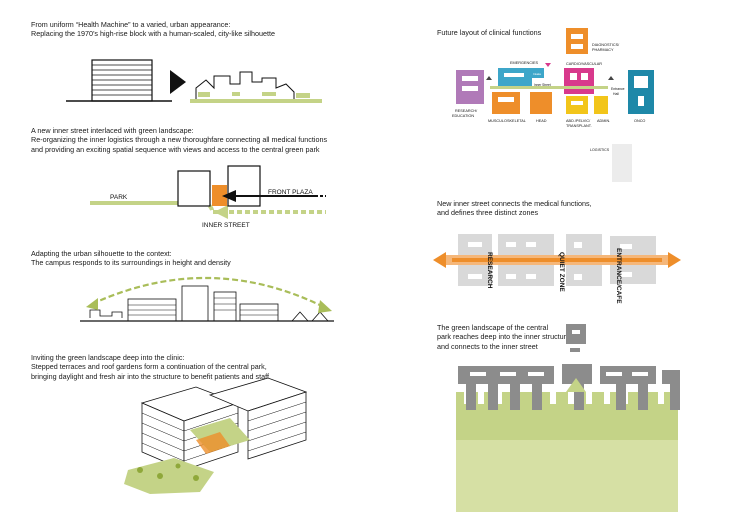 This screenshot has height=514, width=735. Describe the element at coordinates (541, 103) in the screenshot. I see `block-head` at that location.